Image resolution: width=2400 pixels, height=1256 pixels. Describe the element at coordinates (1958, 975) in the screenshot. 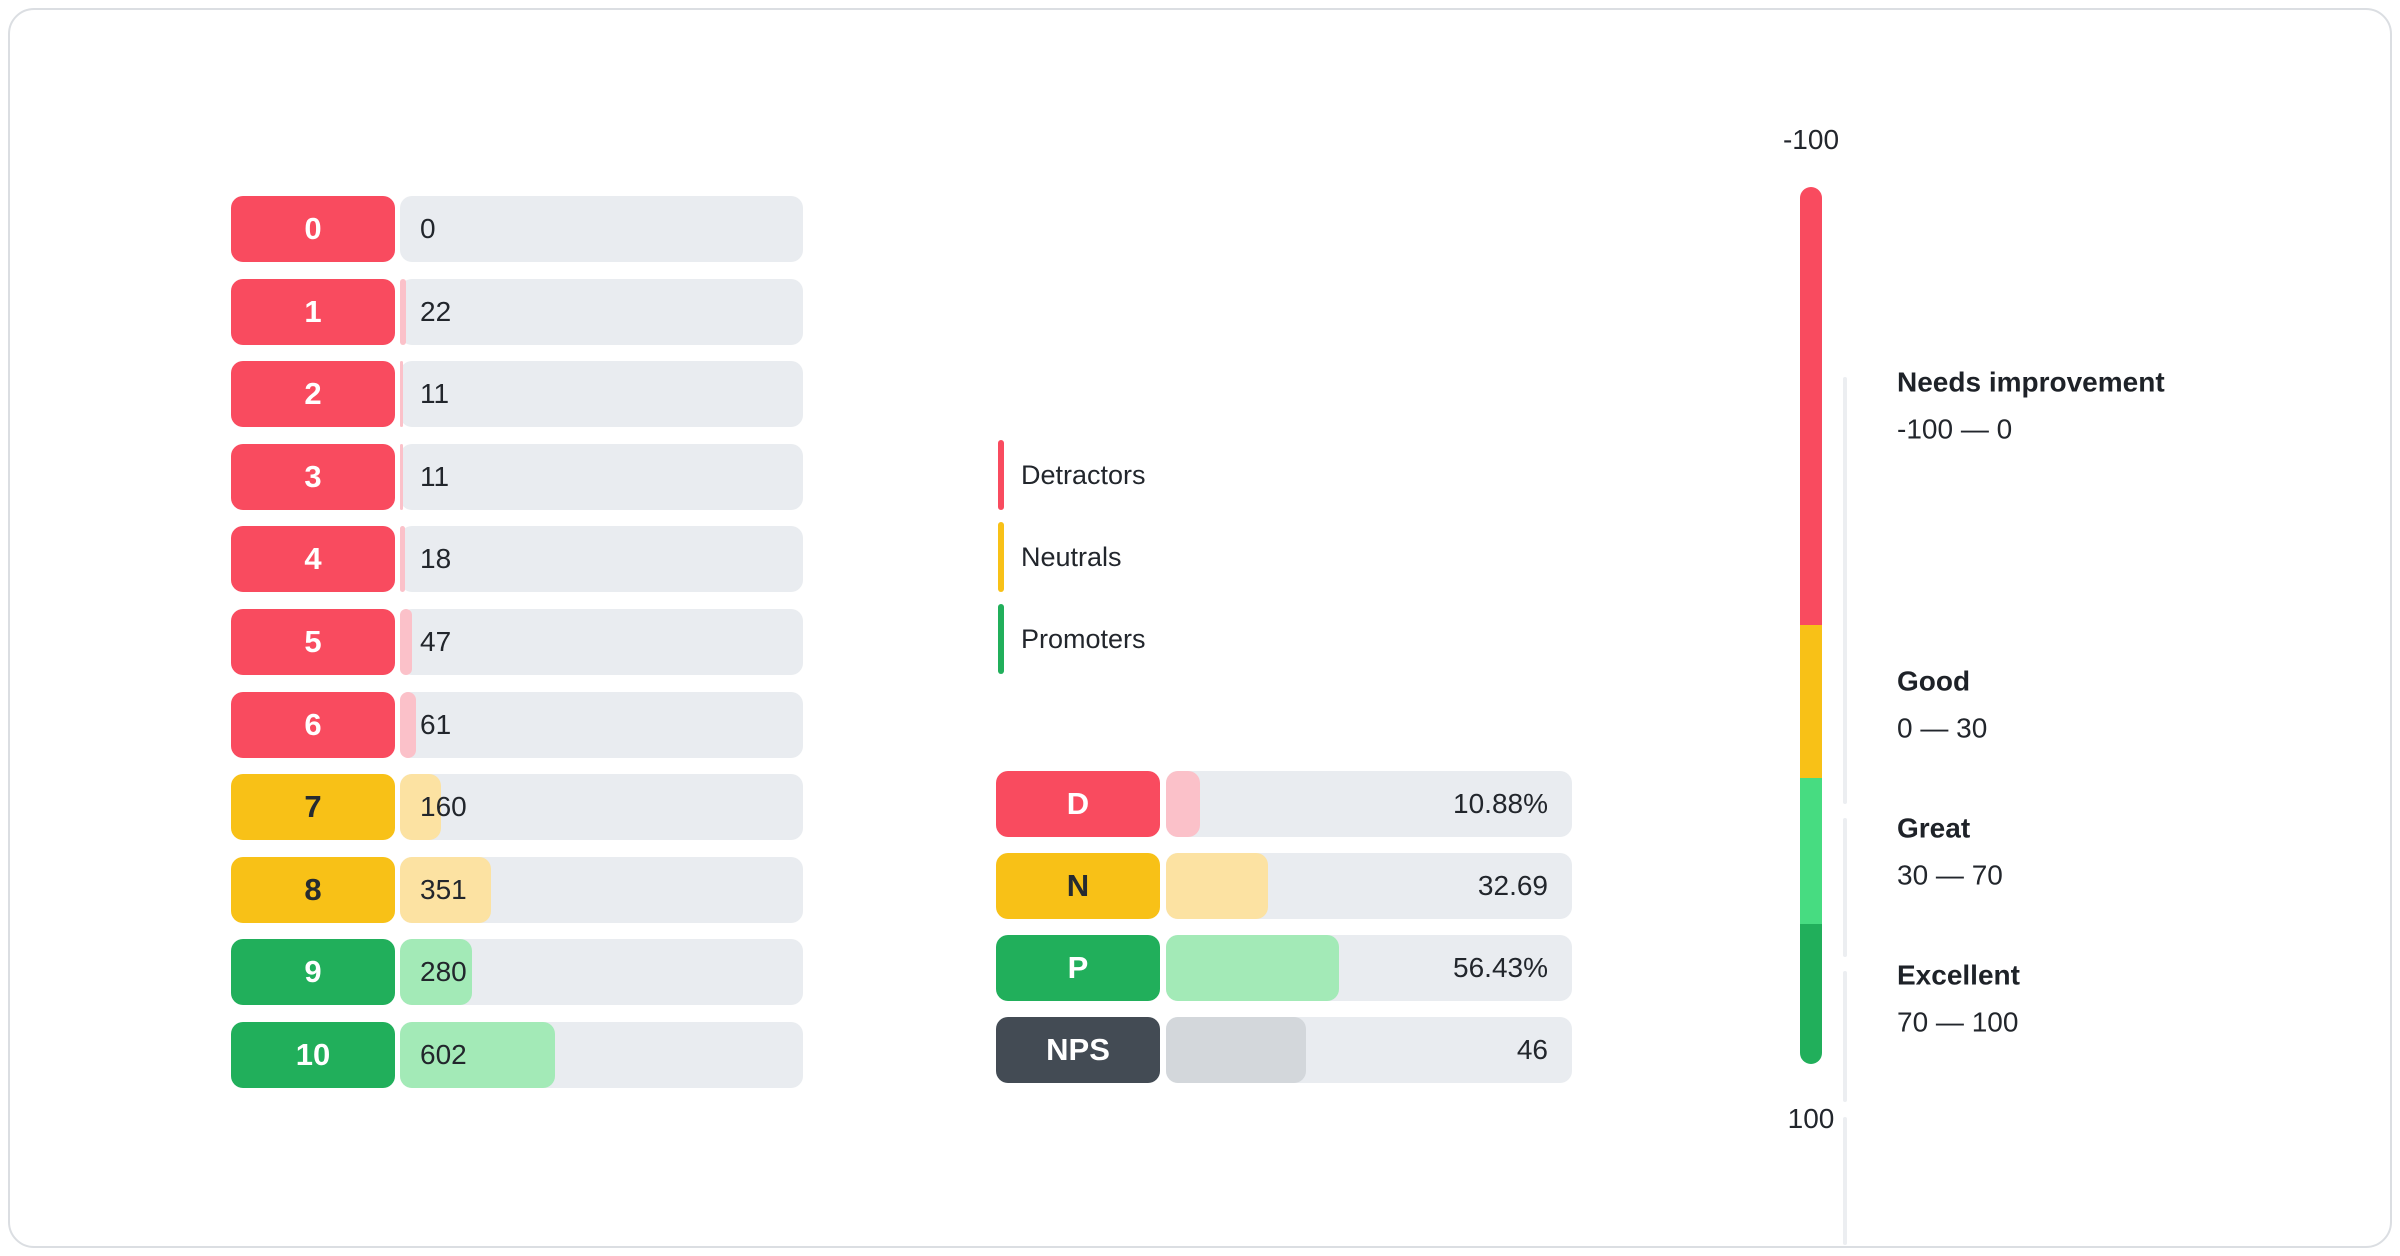

I see `zone-title: Excellent` at that location.